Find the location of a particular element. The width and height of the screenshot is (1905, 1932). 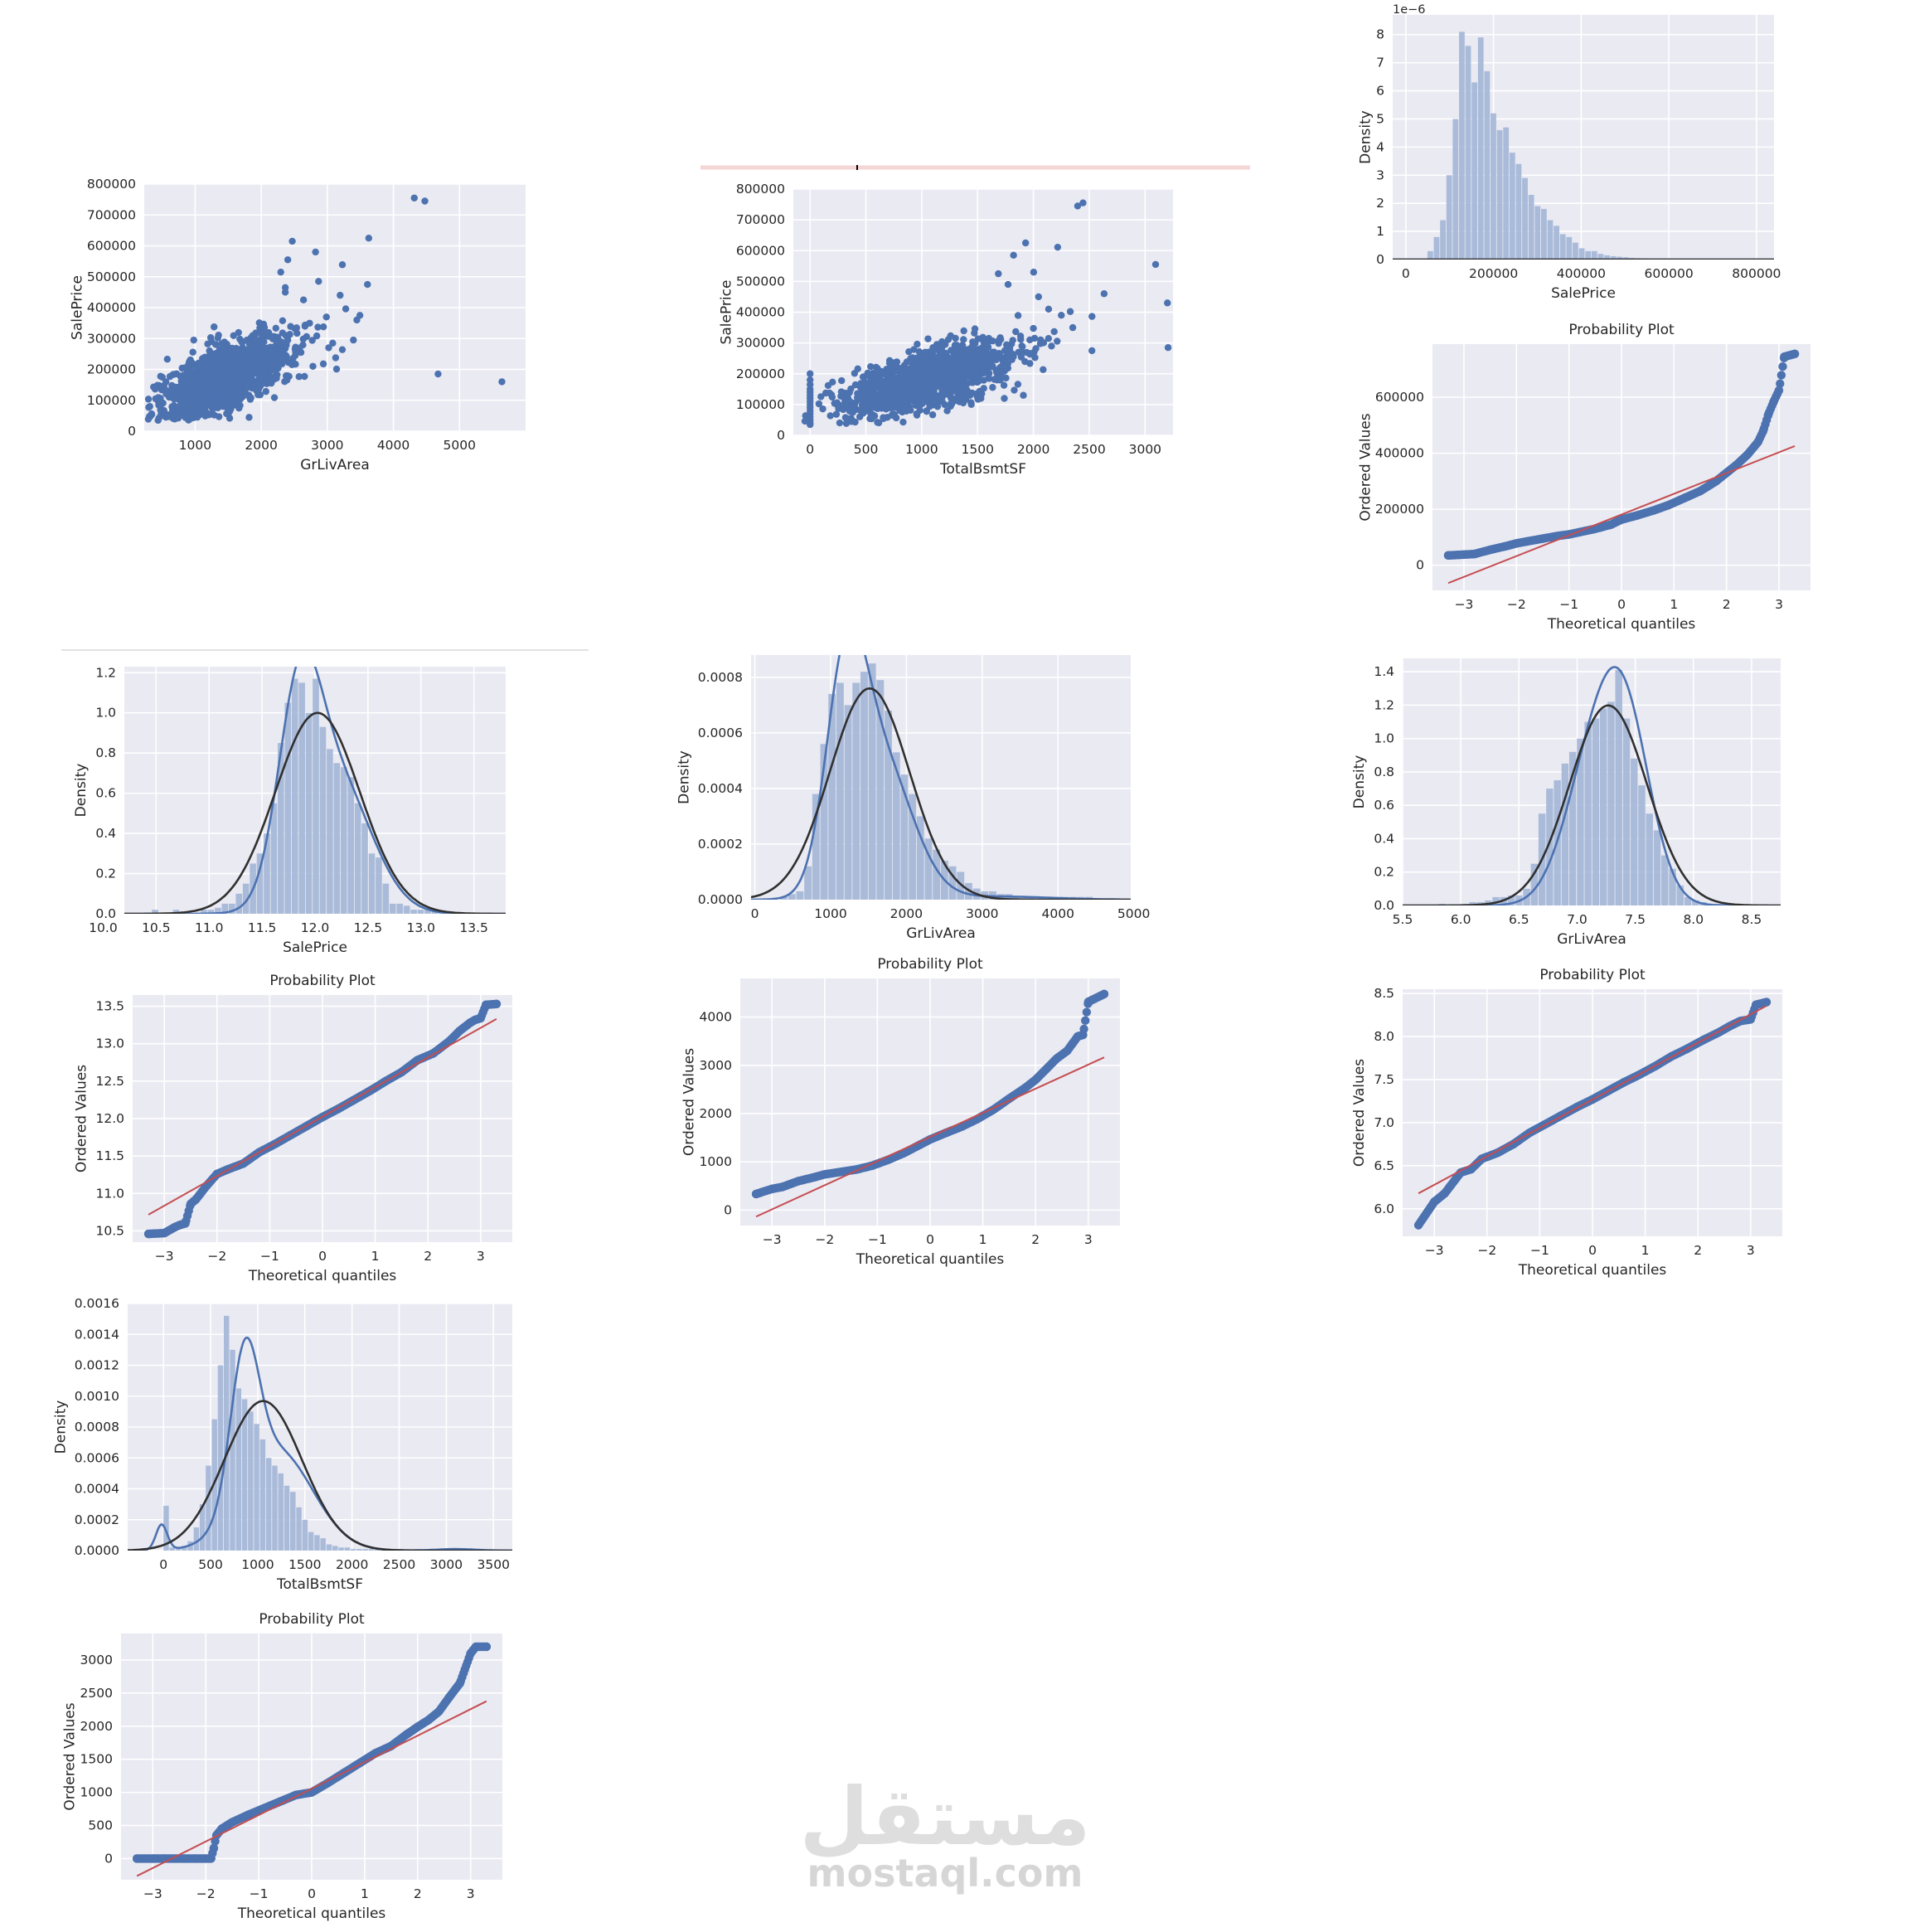

y-tick-label: 0.0008 is located at coordinates (97, 1427).